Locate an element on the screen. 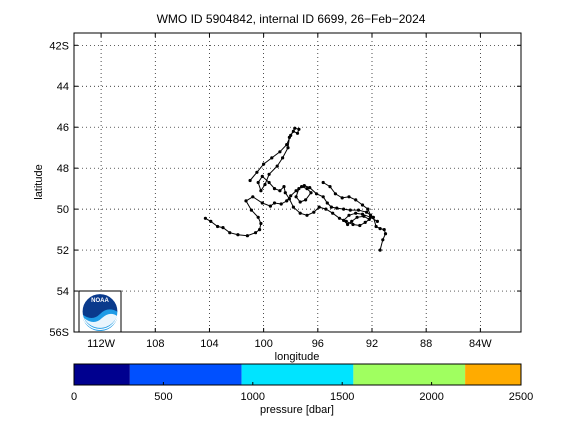 The height and width of the screenshot is (432, 576). colorbar-frame is located at coordinates (297, 374).